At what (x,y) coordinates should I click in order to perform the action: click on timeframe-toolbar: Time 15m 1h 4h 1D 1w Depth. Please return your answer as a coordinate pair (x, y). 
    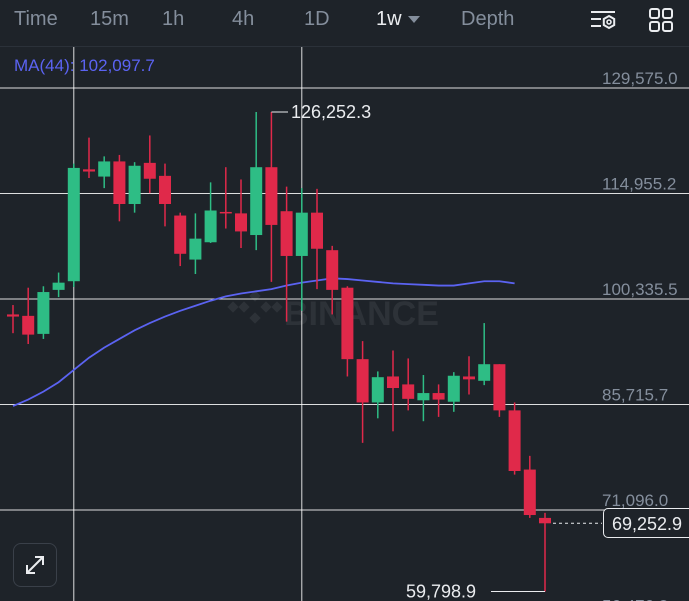
    Looking at the image, I should click on (344, 20).